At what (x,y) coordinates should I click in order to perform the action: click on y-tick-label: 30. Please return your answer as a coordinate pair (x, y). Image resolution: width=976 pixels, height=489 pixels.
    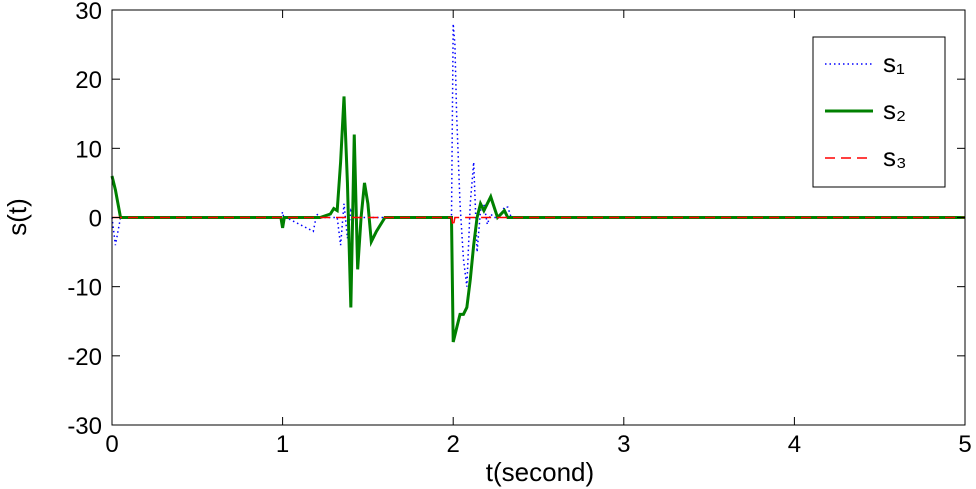
    Looking at the image, I should click on (88, 12).